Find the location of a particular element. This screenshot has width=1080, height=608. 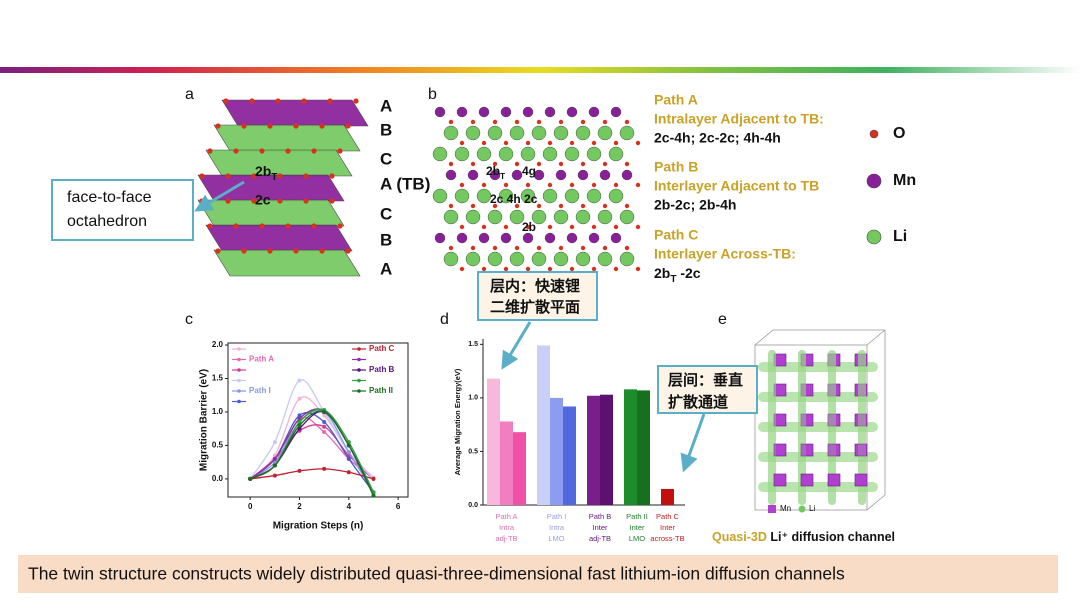

legend-label: Path I is located at coordinates (260, 390).